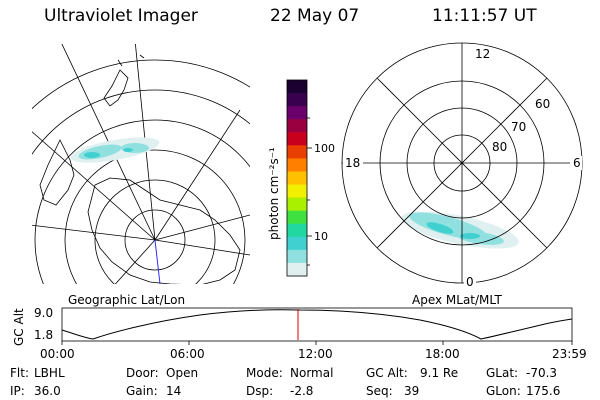 The width and height of the screenshot is (600, 400). Describe the element at coordinates (387, 373) in the screenshot. I see `gc-alt-key: GC Alt:` at that location.